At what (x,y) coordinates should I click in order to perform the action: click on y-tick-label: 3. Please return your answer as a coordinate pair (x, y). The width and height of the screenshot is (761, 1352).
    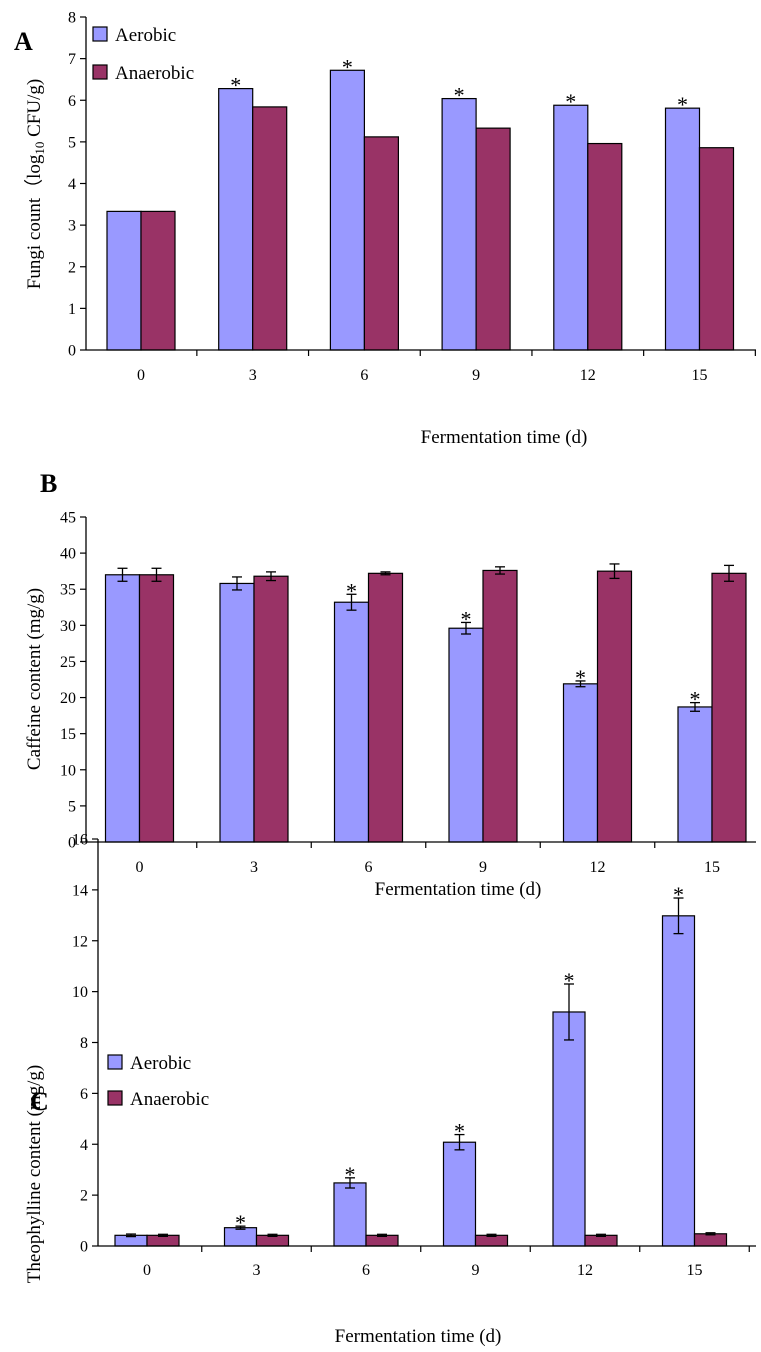
    Looking at the image, I should click on (72, 226).